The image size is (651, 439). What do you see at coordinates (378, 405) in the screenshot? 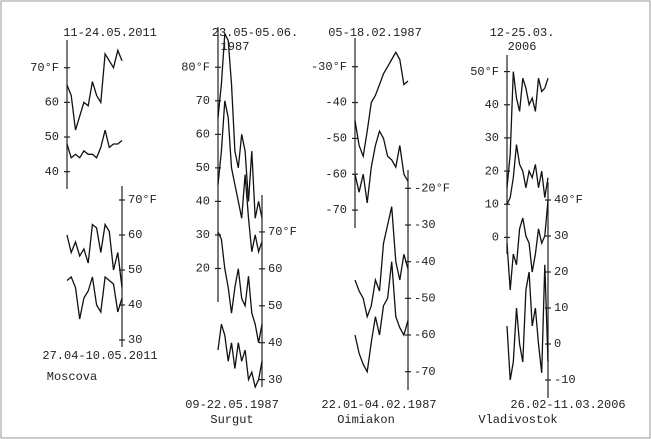
I see `panel-title: 22.01-04.02.1987` at bounding box center [378, 405].